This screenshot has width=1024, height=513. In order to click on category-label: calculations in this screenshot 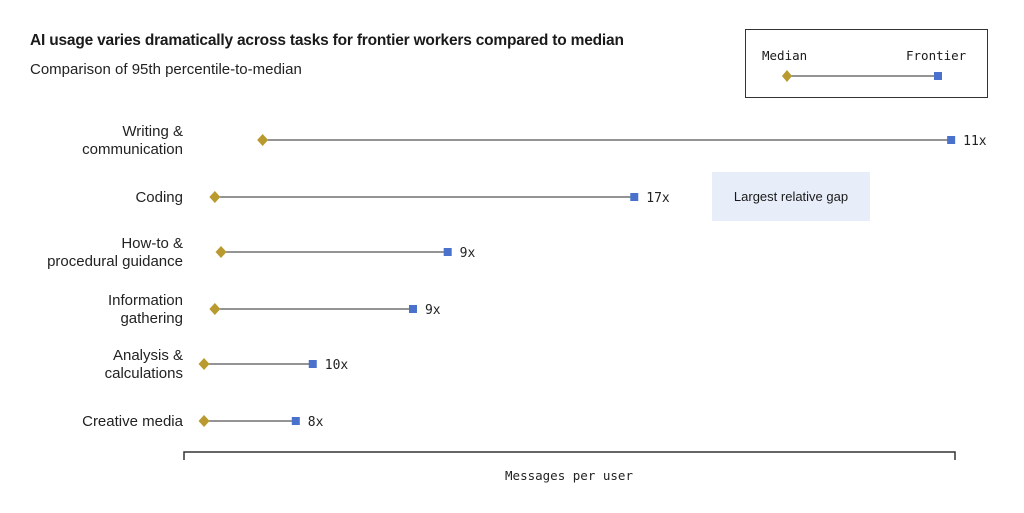, I will do `click(144, 373)`.